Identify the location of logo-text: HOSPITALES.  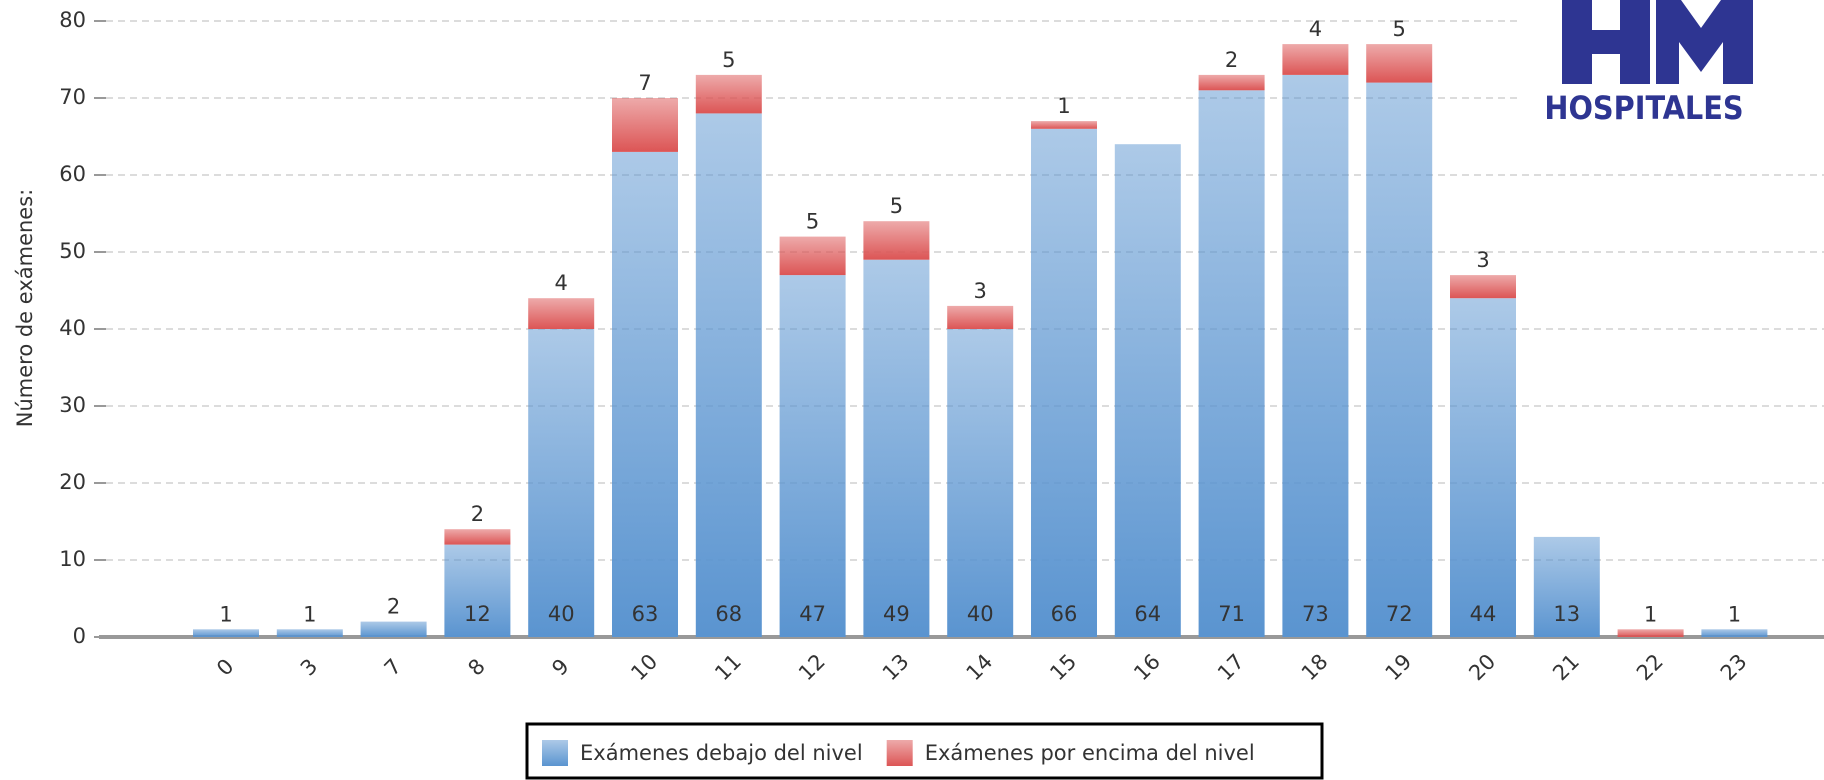
(1643, 108).